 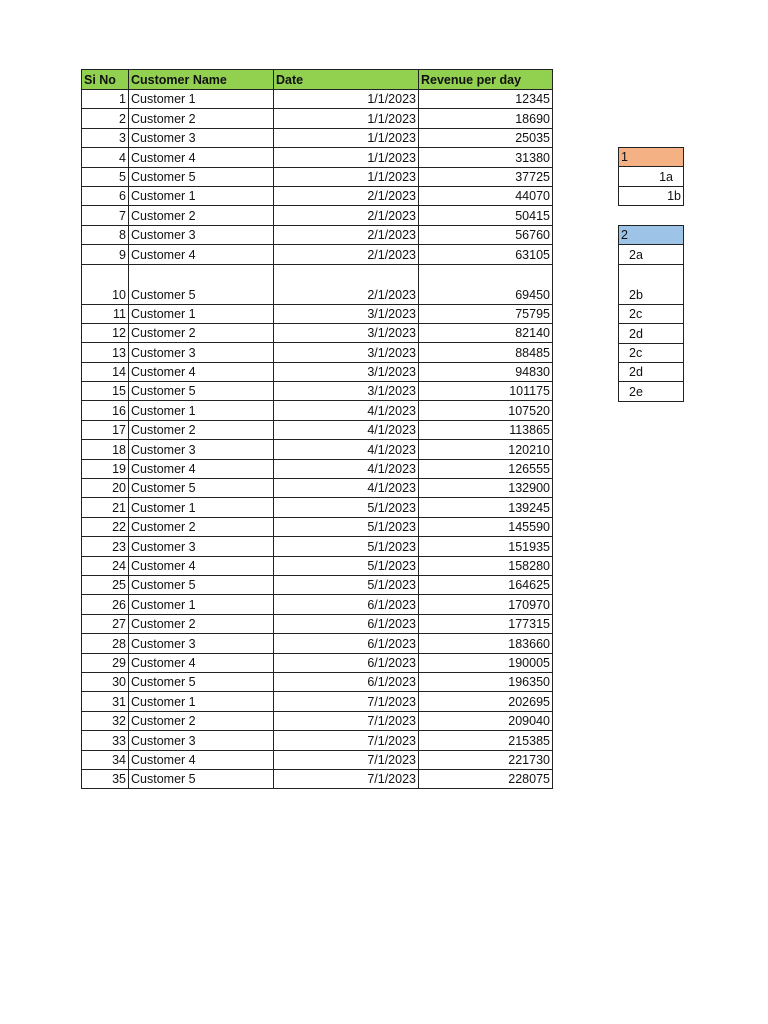 What do you see at coordinates (485, 391) in the screenshot?
I see `cell-revenue: 101175` at bounding box center [485, 391].